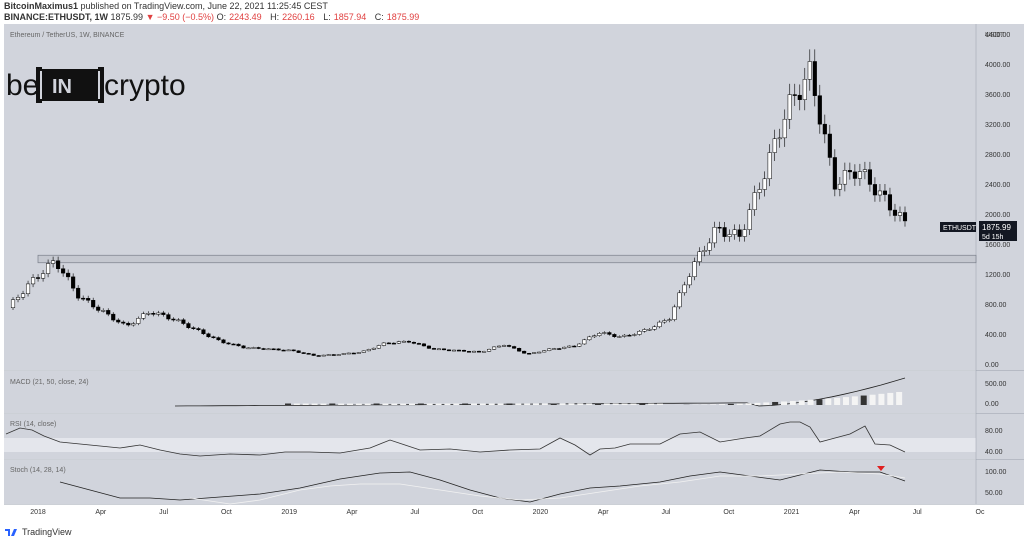 The height and width of the screenshot is (541, 1024). Describe the element at coordinates (47, 532) in the screenshot. I see `brand-name: TradingView` at that location.